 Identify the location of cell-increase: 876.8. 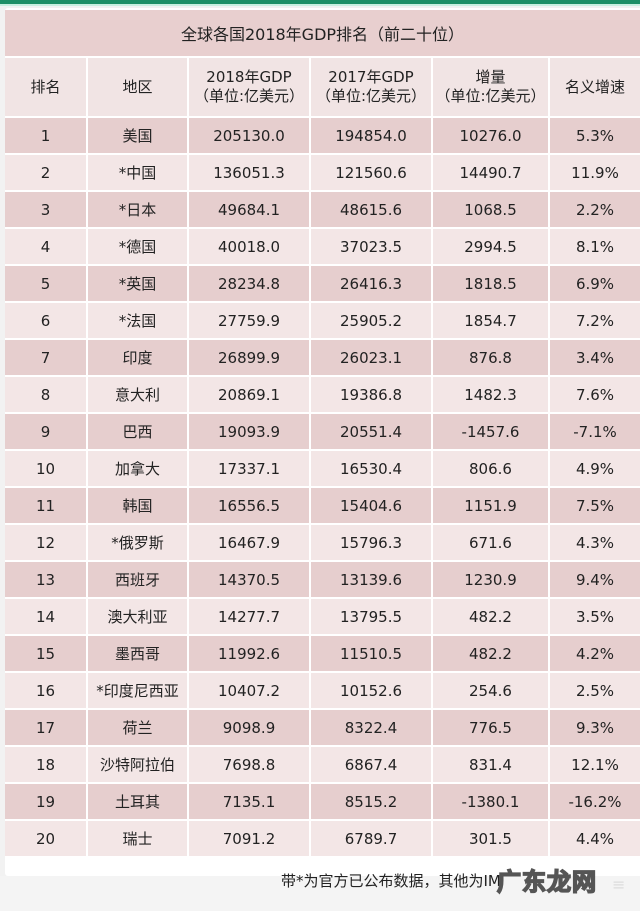
(491, 358).